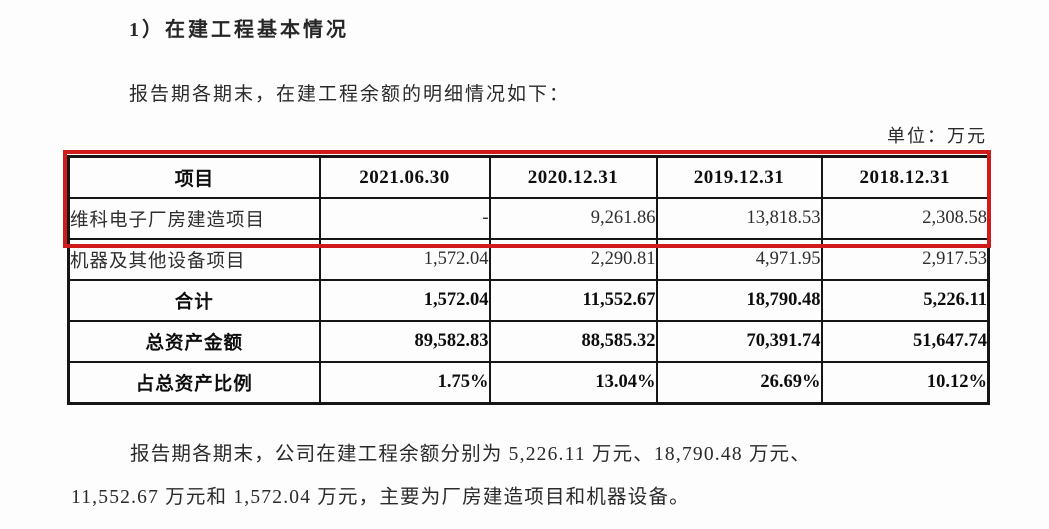 The height and width of the screenshot is (529, 1049). What do you see at coordinates (573, 259) in the screenshot?
I see `cell-value-1-1: 2,290.81` at bounding box center [573, 259].